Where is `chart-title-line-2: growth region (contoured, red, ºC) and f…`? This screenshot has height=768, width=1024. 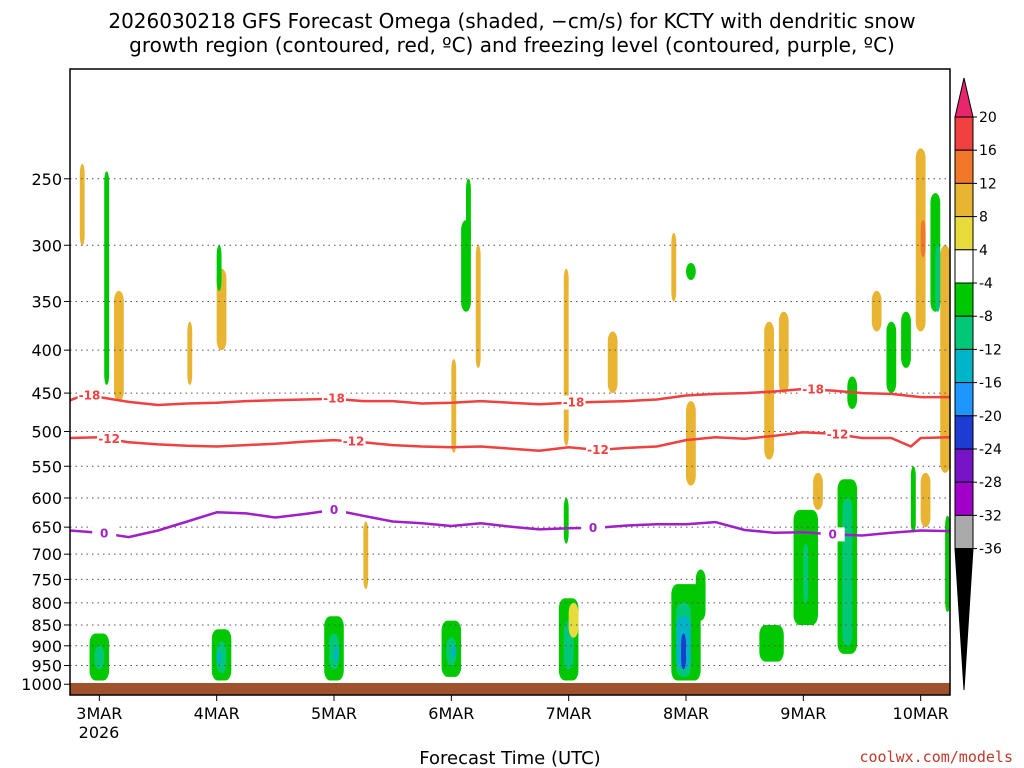 chart-title-line-2: growth region (contoured, red, ºC) and f… is located at coordinates (512, 45).